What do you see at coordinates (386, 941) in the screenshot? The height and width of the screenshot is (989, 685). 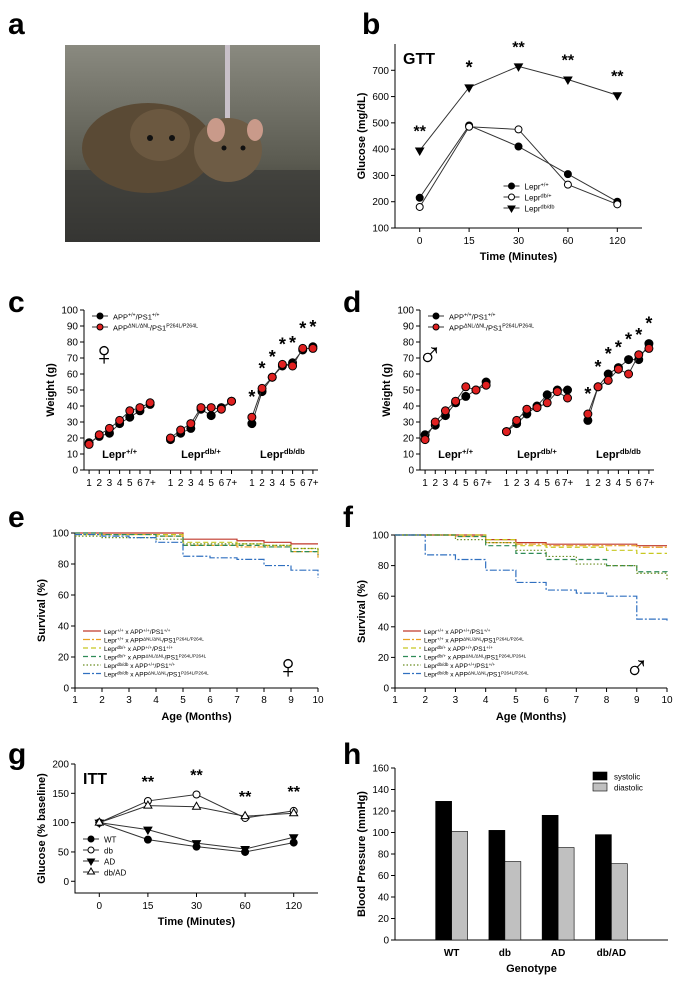 I see `y-tick-label: 0` at bounding box center [386, 941].